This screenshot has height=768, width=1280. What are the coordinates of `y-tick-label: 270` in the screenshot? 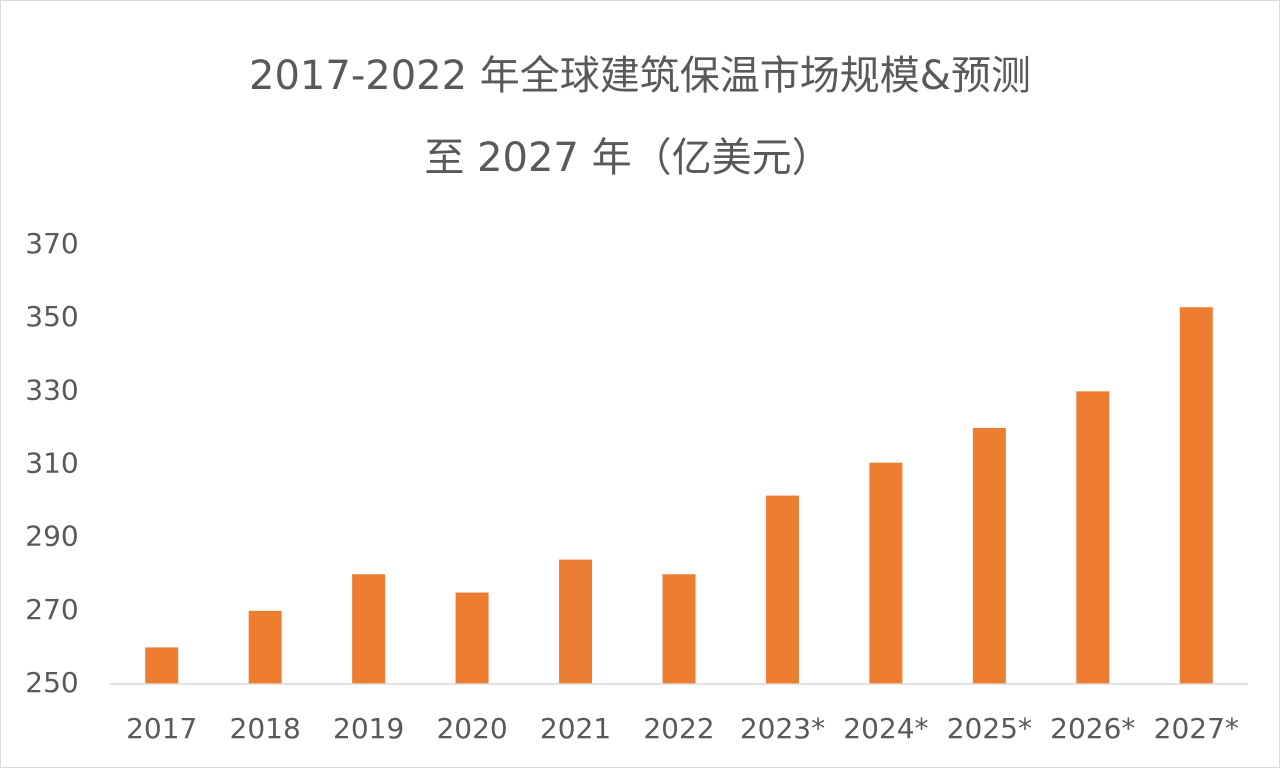 It's located at (51, 609).